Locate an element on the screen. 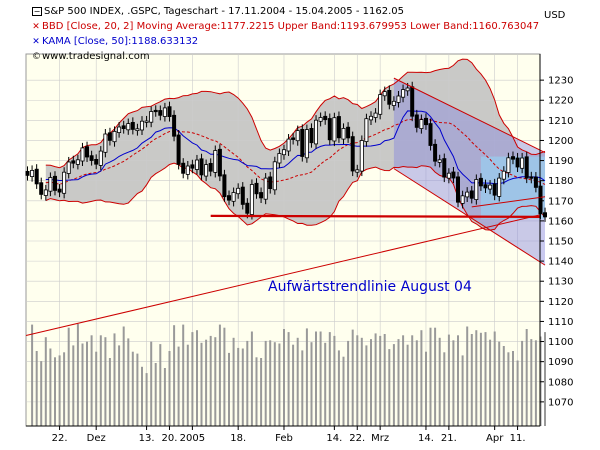 The height and width of the screenshot is (450, 600). y-tick-label: 1190 is located at coordinates (560, 161).